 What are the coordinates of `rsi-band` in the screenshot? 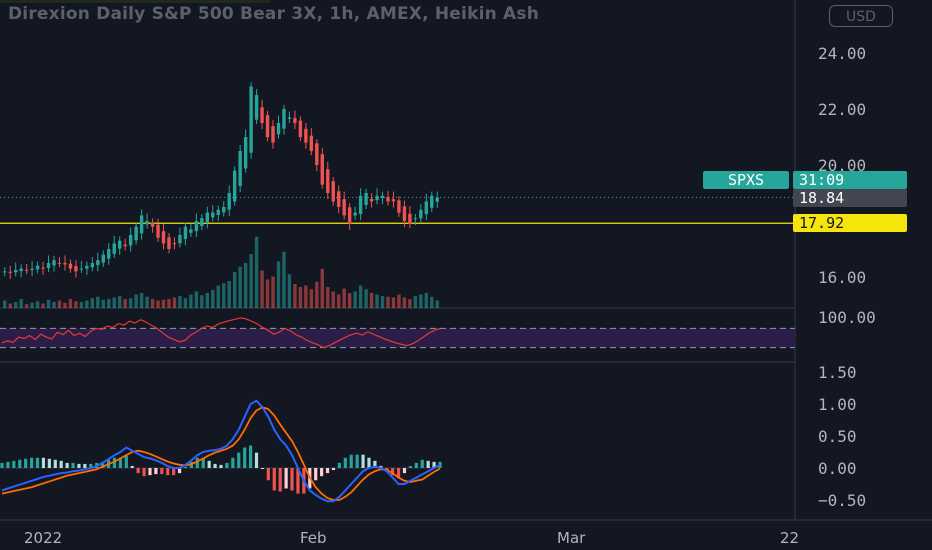 It's located at (397, 338).